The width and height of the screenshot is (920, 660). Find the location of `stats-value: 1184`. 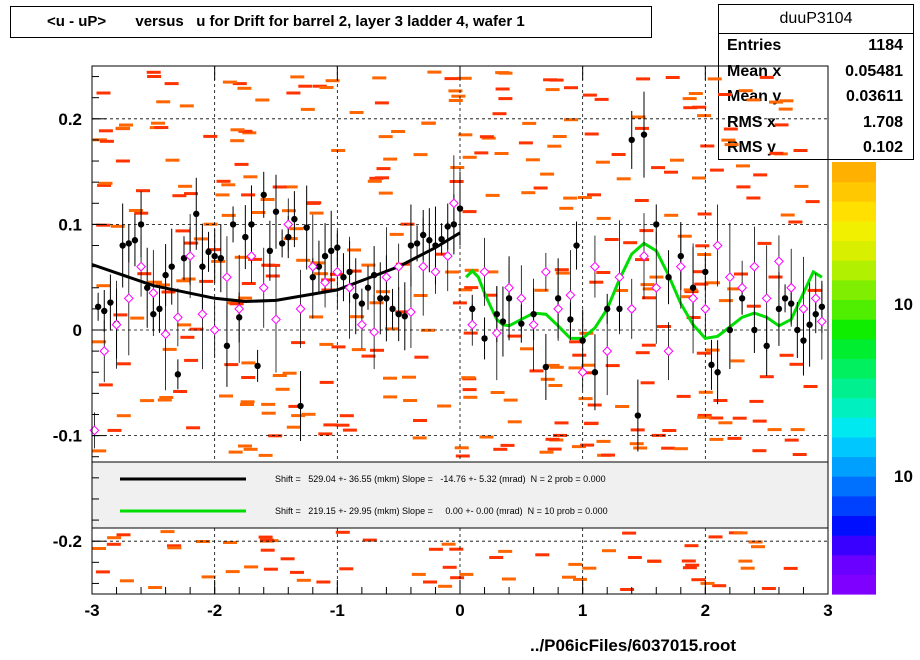

stats-value: 1184 is located at coordinates (885, 45).